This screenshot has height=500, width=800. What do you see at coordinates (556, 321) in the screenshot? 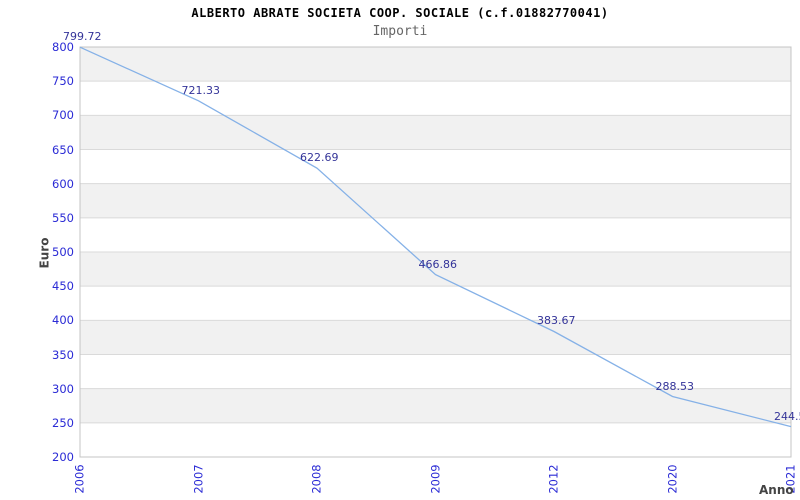
I see `data-point-label: 383.67` at bounding box center [556, 321].